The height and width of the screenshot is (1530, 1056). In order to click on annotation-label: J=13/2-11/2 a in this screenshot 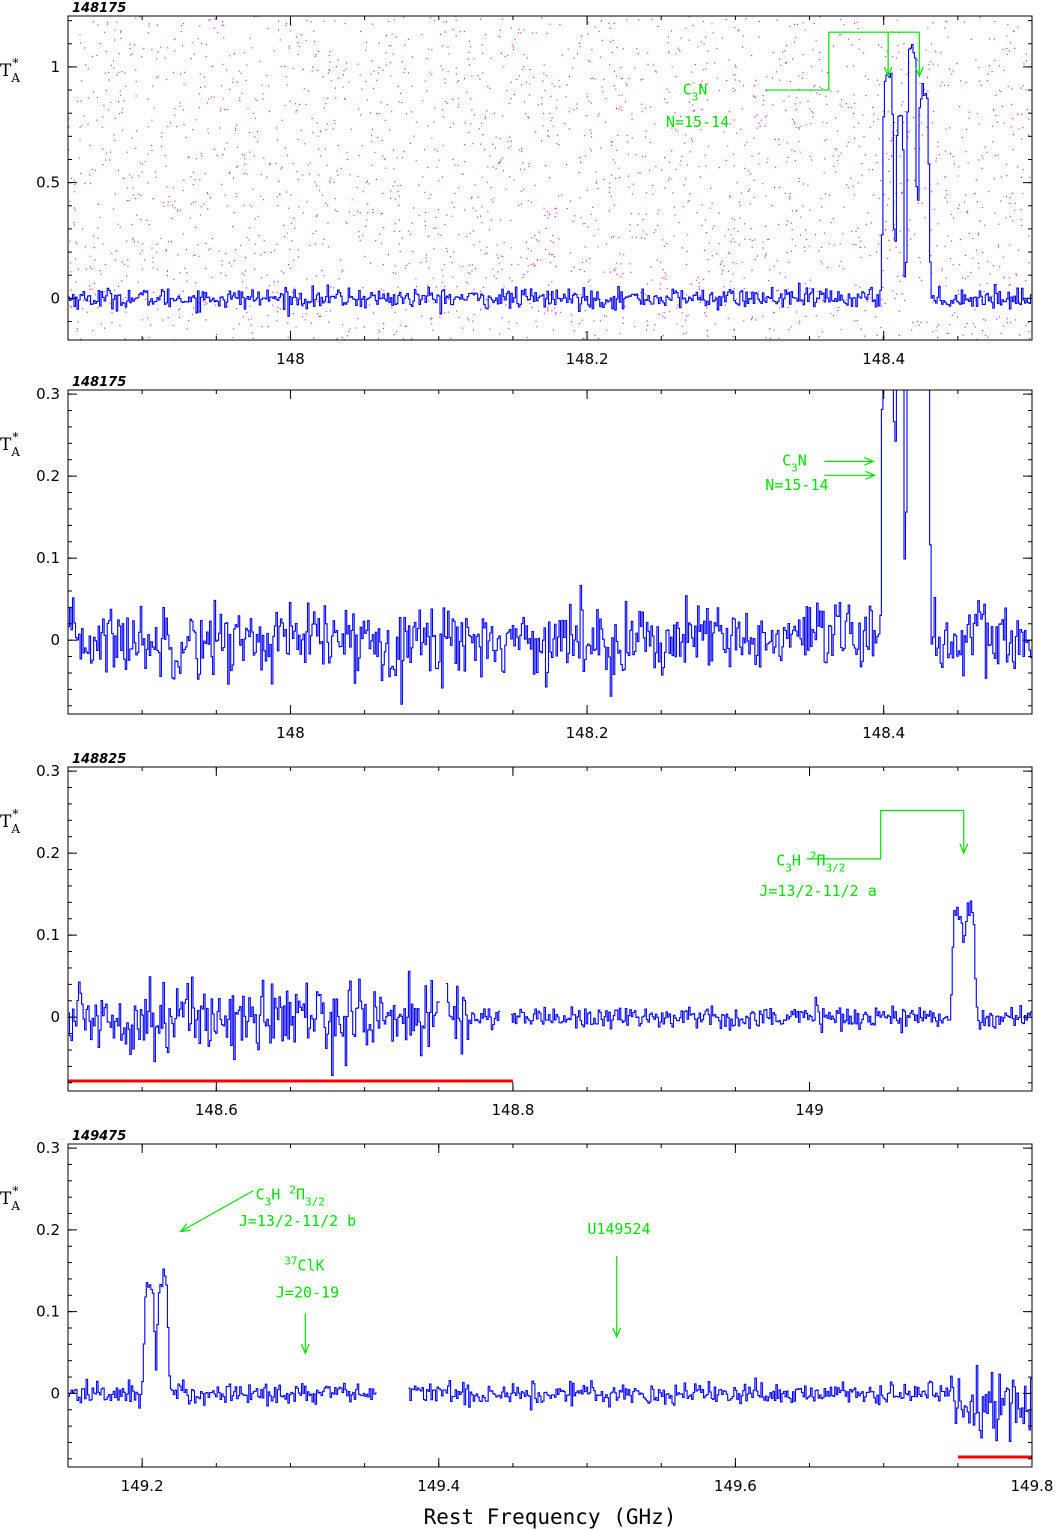, I will do `click(817, 891)`.